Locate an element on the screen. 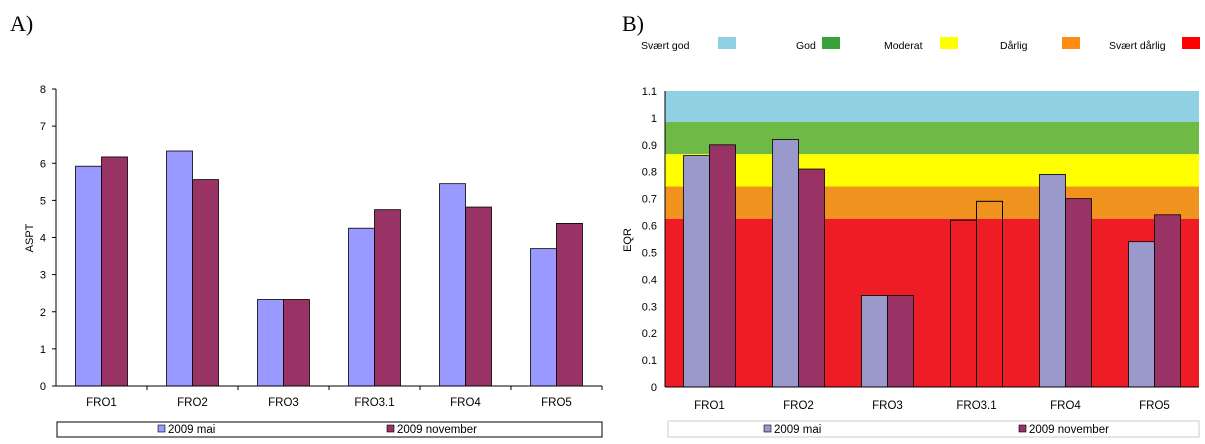 This screenshot has height=444, width=1205. panel-a-category-labels: FRO1 FRO2 FRO3 FRO3.1 FRO4 FRO5 is located at coordinates (344, 397).